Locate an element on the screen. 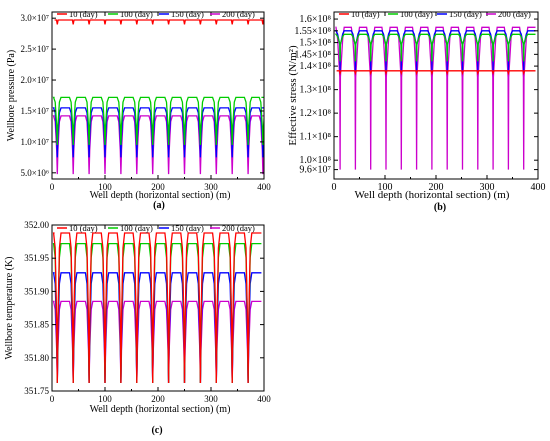 This screenshot has height=441, width=550. y-tick-label: 352.00 is located at coordinates (36, 225).